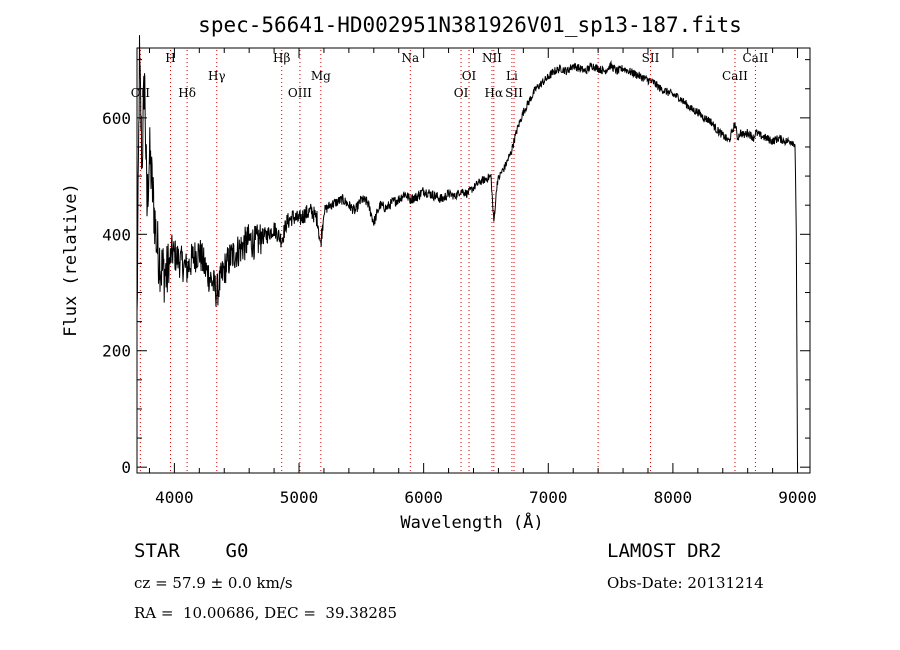  I want to click on coordinates-text: RA = 10.00686, DEC = 39.38285, so click(266, 613).